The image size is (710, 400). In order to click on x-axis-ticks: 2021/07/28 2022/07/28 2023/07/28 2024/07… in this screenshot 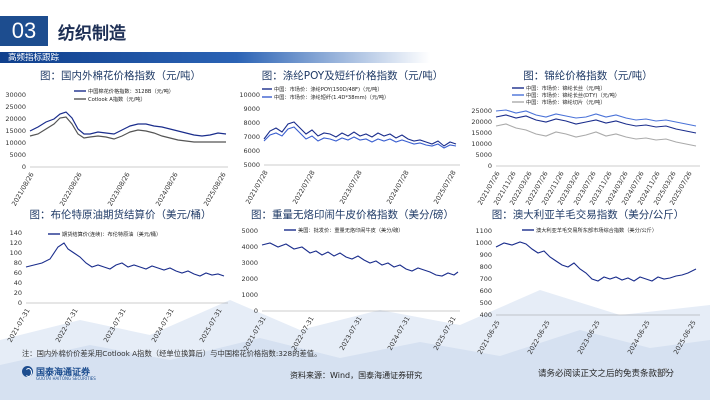, I will do `click(351, 187)`.